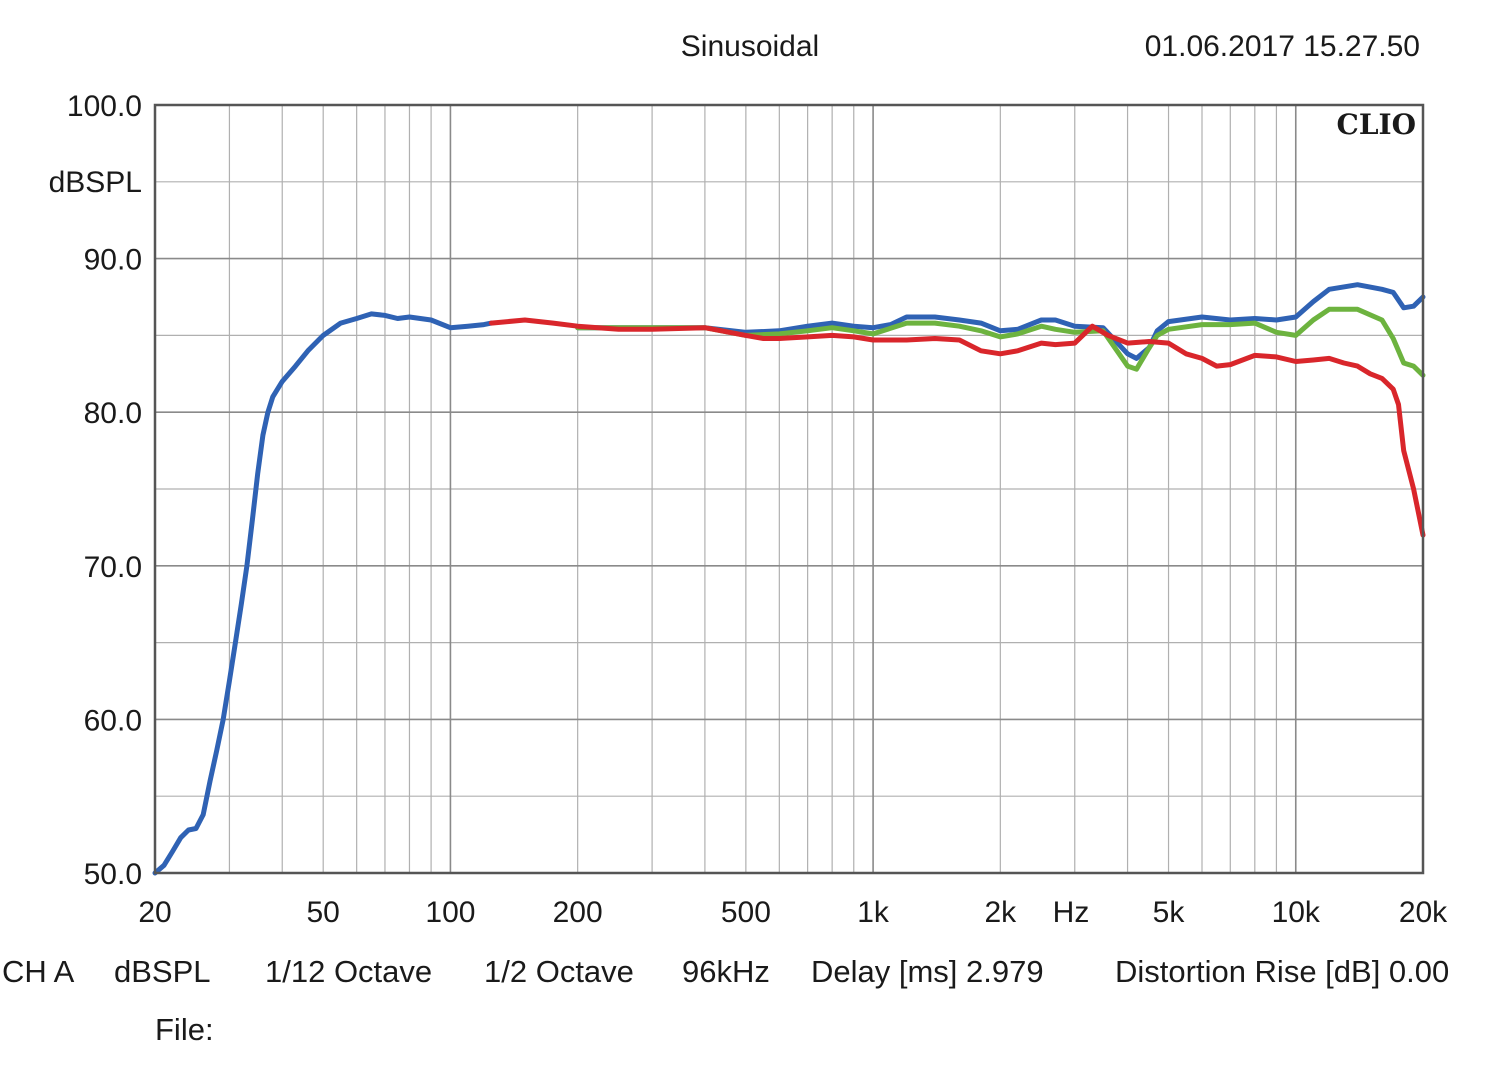 The width and height of the screenshot is (1500, 1074). What do you see at coordinates (162, 971) in the screenshot?
I see `unit-label: dBSPL` at bounding box center [162, 971].